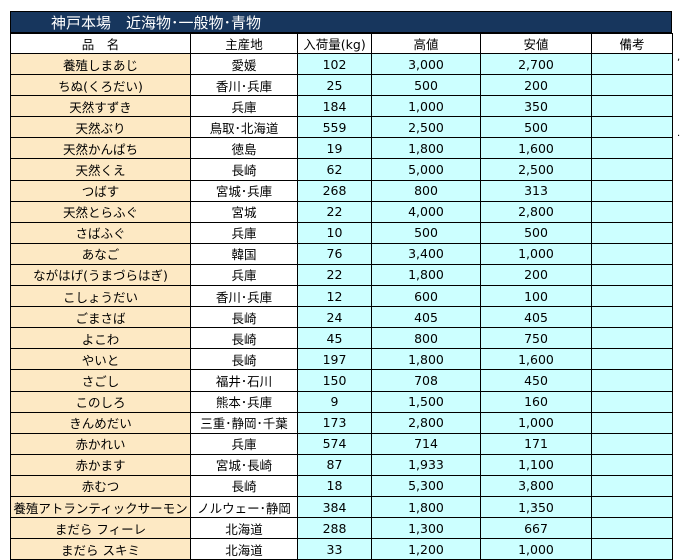 The width and height of the screenshot is (683, 560). Describe the element at coordinates (426, 549) in the screenshot. I see `cell-high-price: 1,200` at that location.